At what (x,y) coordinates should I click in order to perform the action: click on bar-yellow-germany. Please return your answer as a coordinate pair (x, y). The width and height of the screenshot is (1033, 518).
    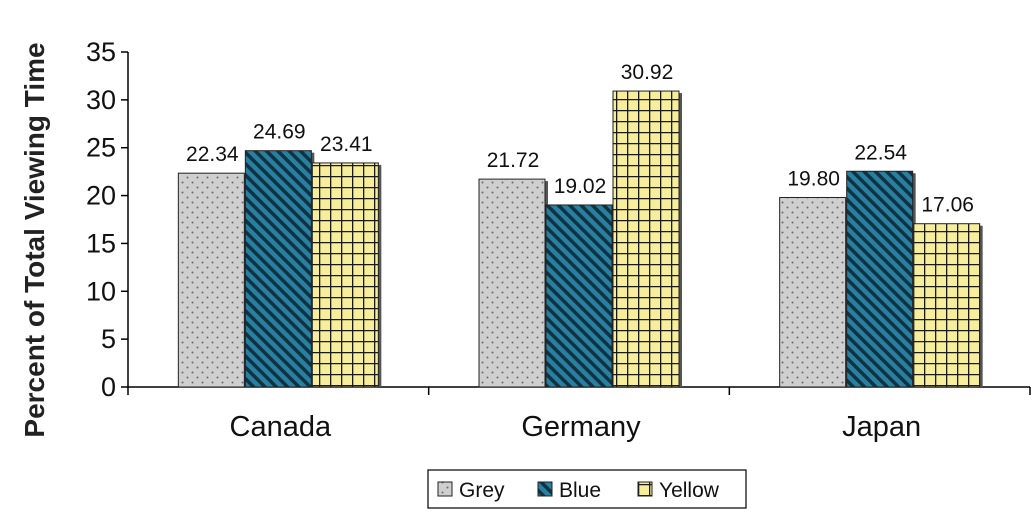
    Looking at the image, I should click on (646, 239).